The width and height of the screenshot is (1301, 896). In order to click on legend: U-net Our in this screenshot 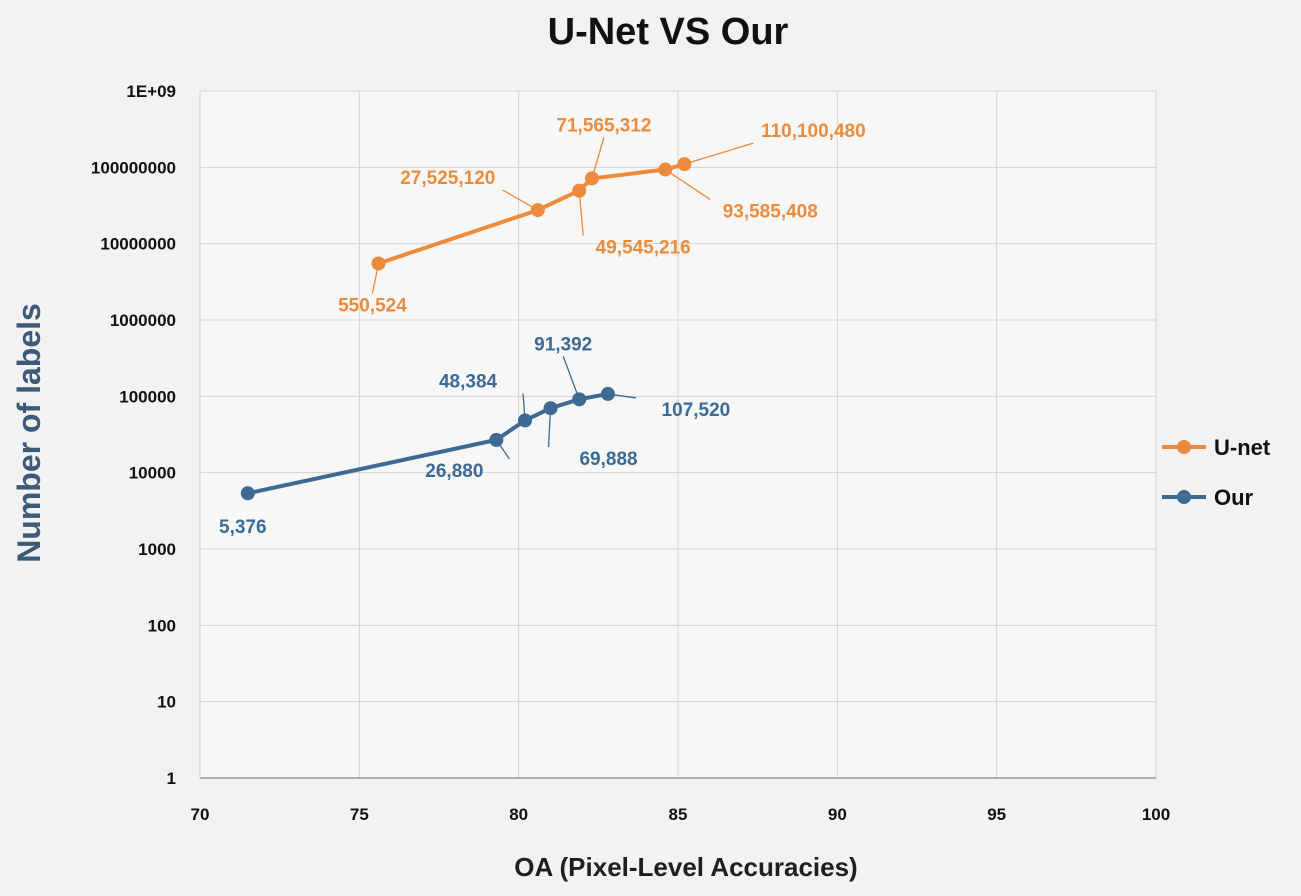, I will do `click(1216, 472)`.